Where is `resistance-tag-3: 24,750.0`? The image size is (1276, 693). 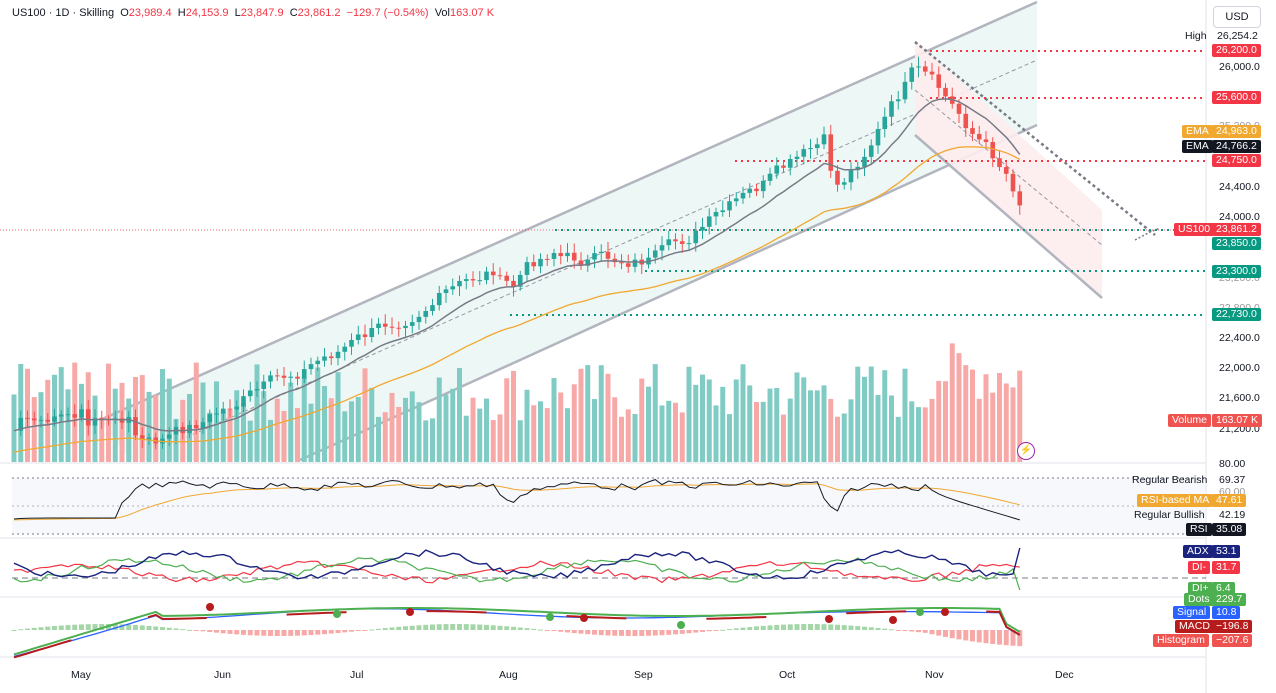 resistance-tag-3: 24,750.0 is located at coordinates (1236, 160).